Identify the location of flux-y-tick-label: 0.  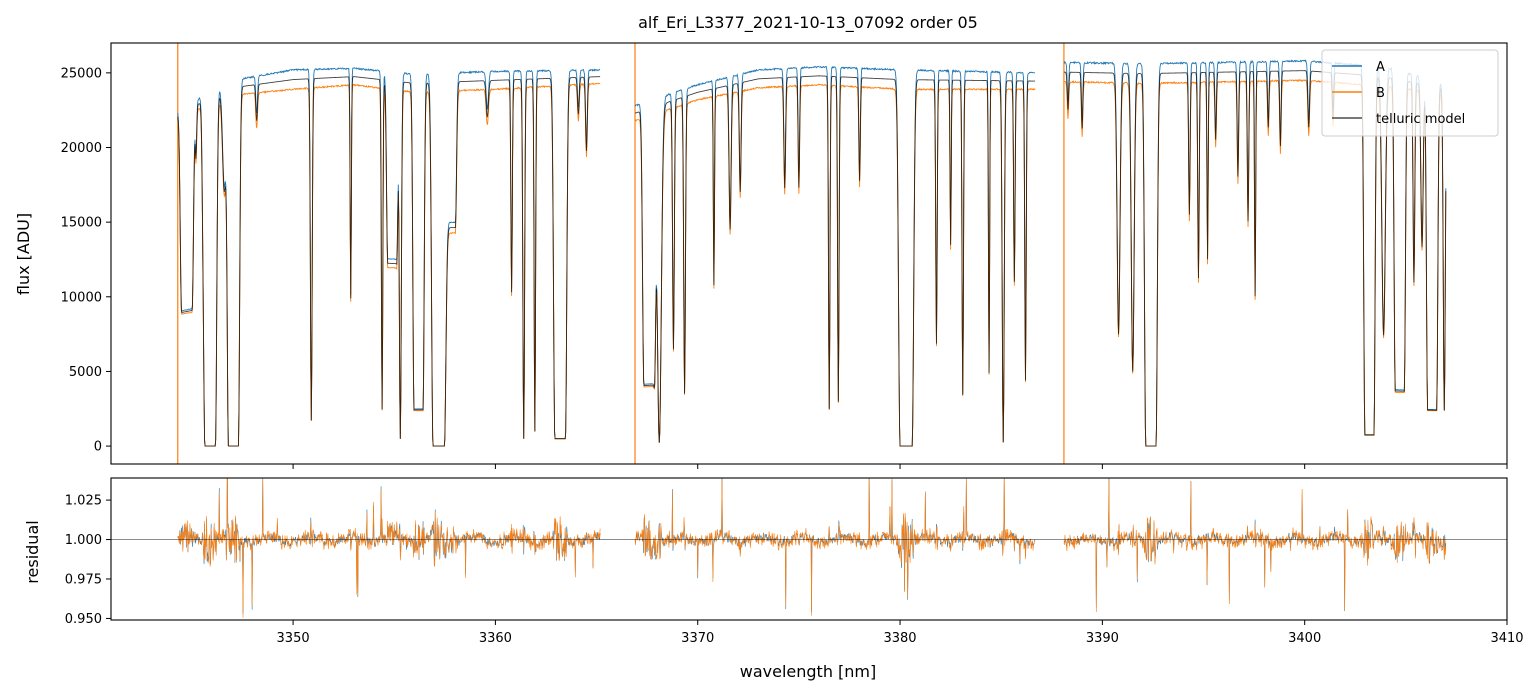
(98, 447).